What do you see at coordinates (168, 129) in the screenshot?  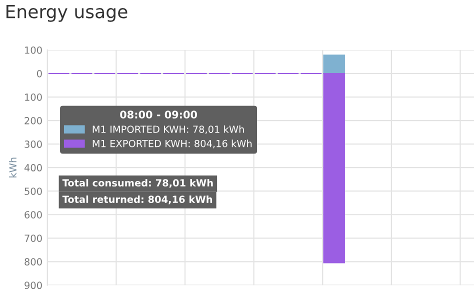 I see `legend-label: M1 IMPORTED KWH: 78,01 kWh` at bounding box center [168, 129].